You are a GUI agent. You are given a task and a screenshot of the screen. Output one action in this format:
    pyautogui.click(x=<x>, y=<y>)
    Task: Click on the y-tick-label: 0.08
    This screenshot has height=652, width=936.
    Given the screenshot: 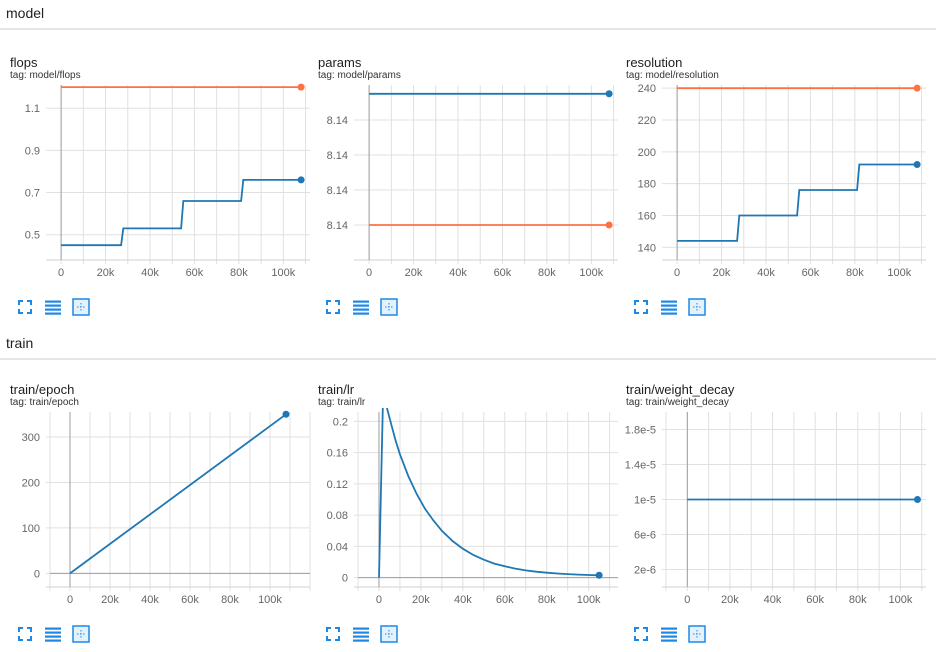 What is the action you would take?
    pyautogui.click(x=337, y=516)
    